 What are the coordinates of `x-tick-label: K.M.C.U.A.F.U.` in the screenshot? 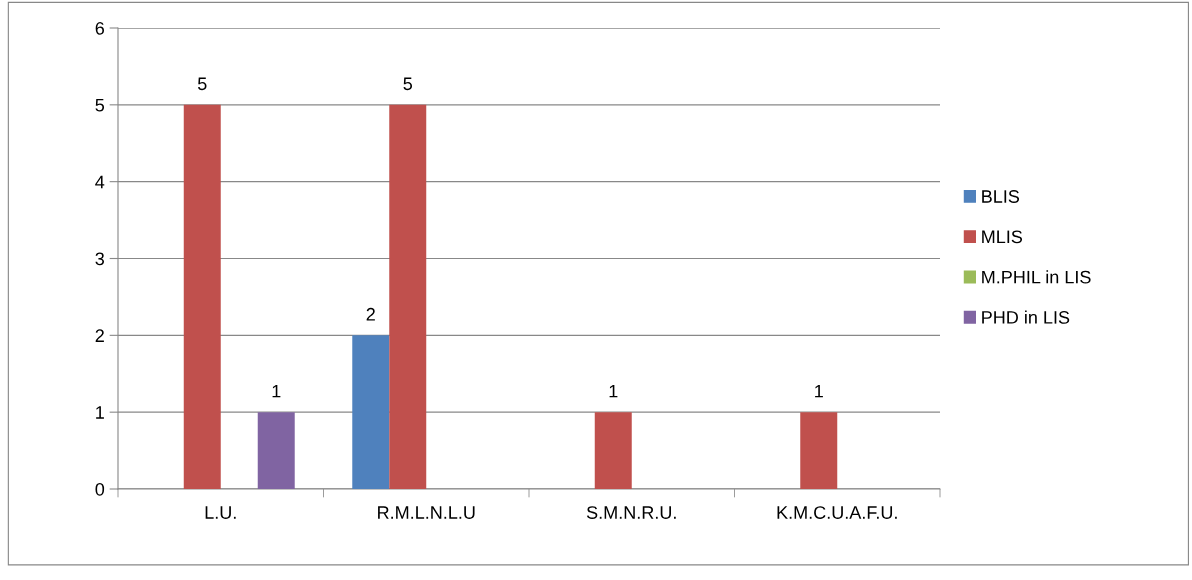 It's located at (837, 512).